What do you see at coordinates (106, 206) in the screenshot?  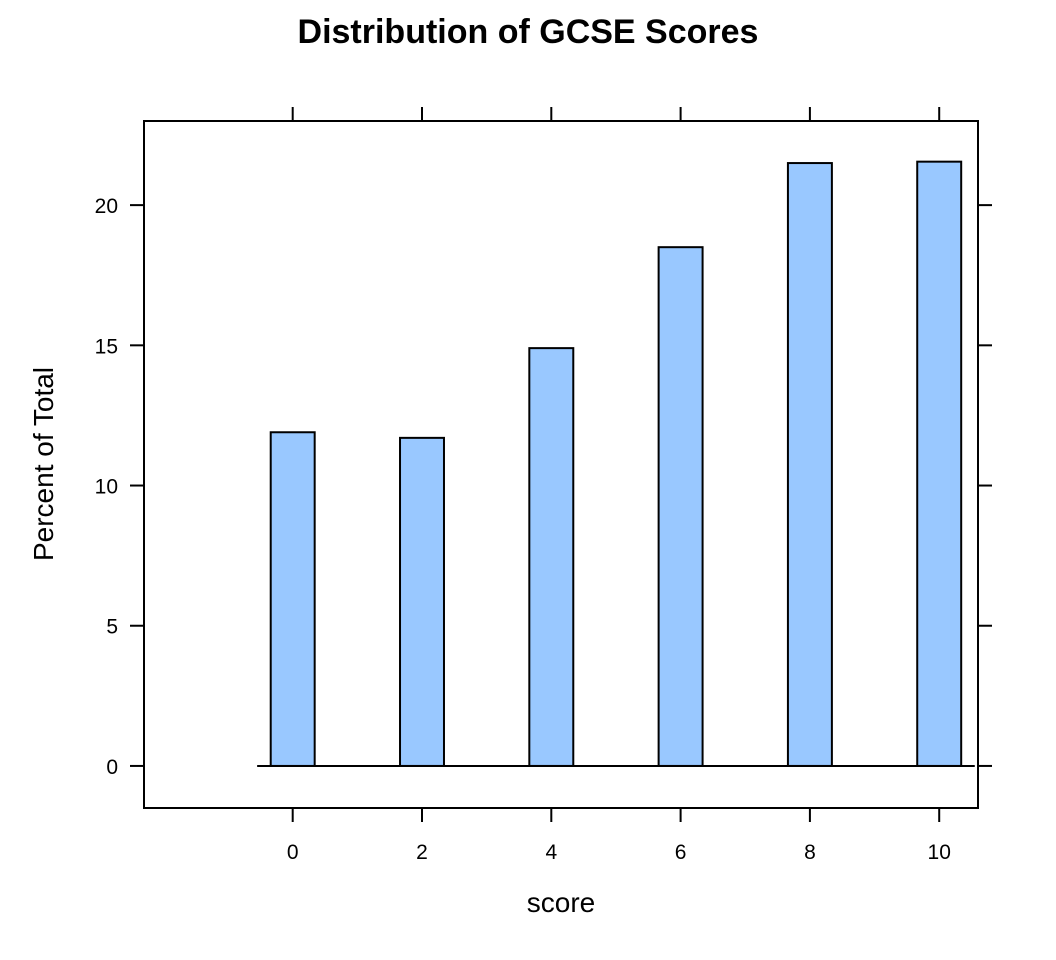 I see `y-tick-label: 20` at bounding box center [106, 206].